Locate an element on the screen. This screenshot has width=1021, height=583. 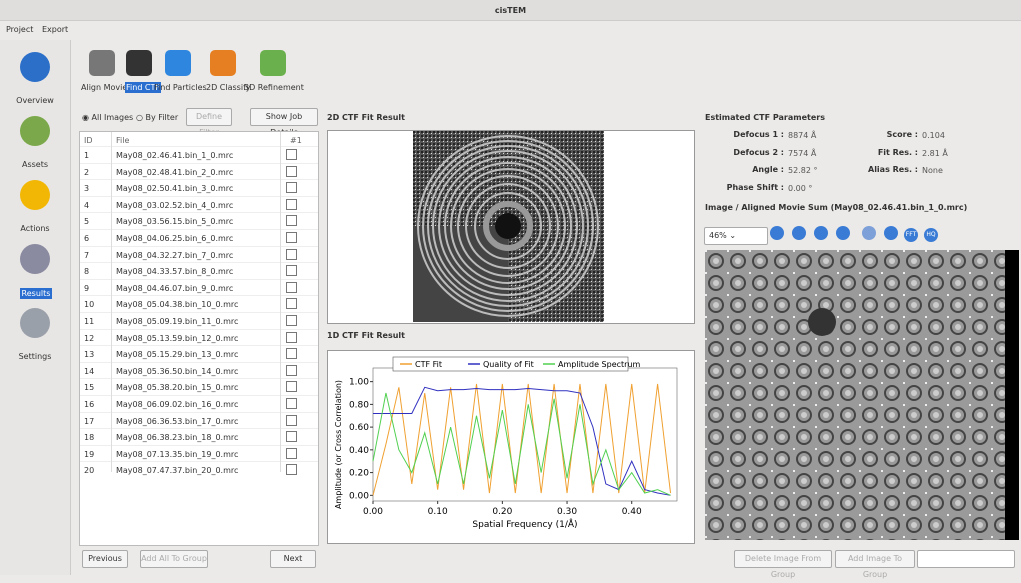
zoom-select: 46% ⌄ is located at coordinates (736, 236).